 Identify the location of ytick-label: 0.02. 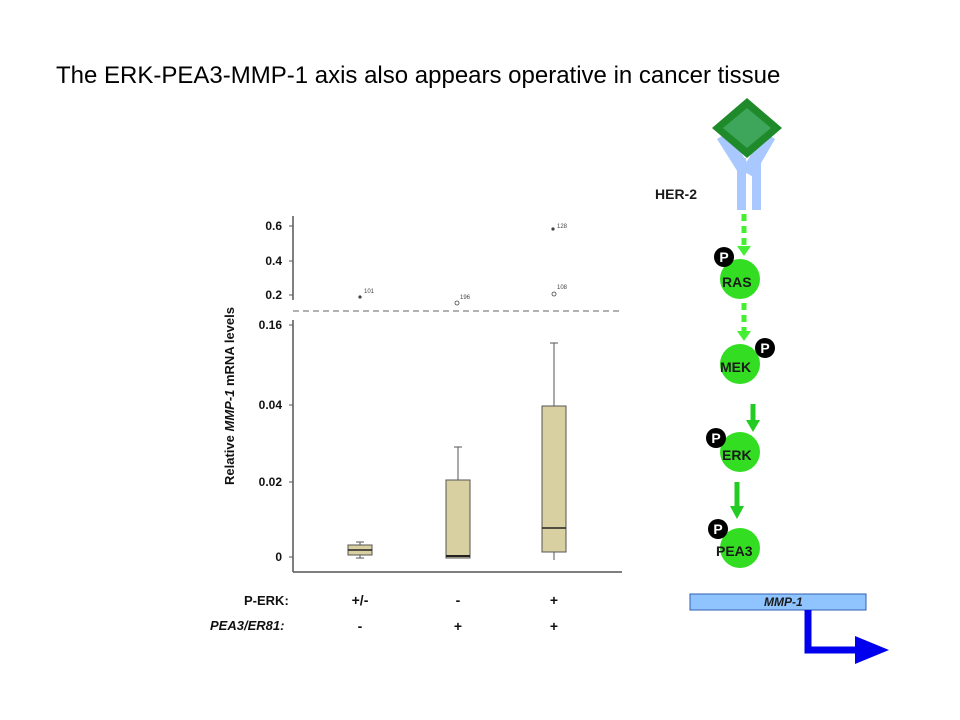
(271, 482).